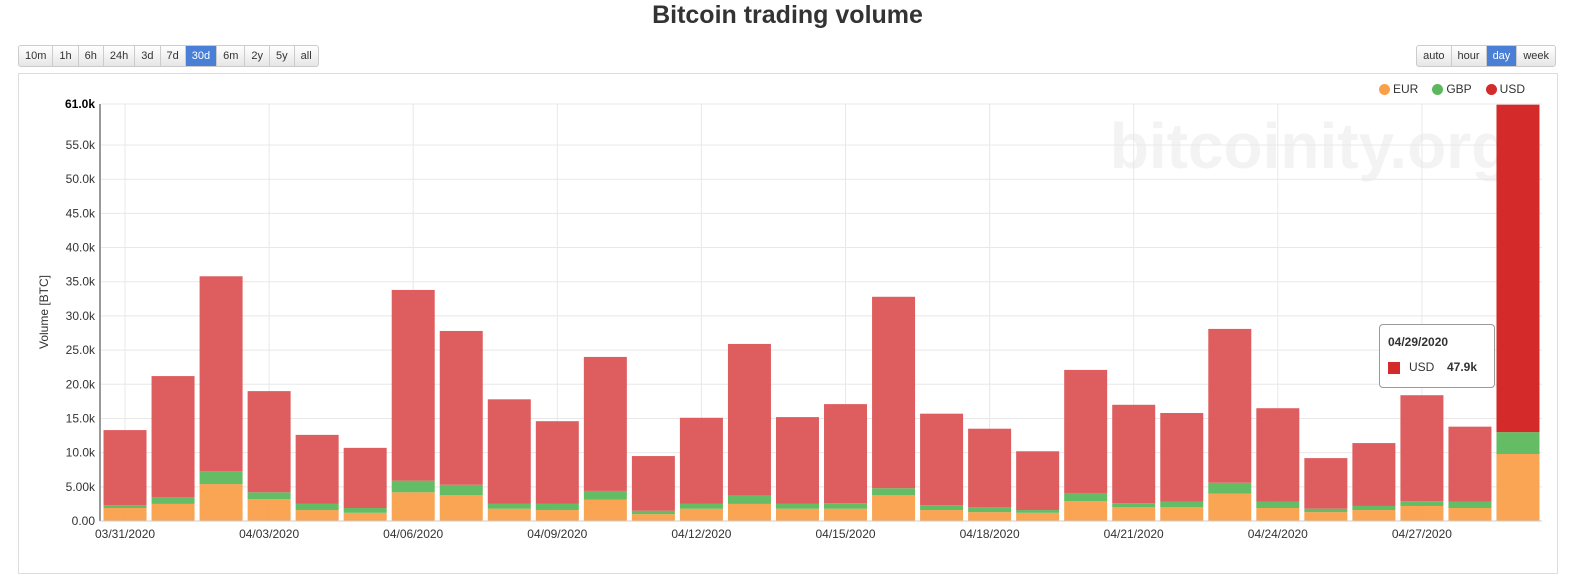 This screenshot has height=582, width=1575. Describe the element at coordinates (701, 460) in the screenshot. I see `bar-usd-04/12/2020` at that location.